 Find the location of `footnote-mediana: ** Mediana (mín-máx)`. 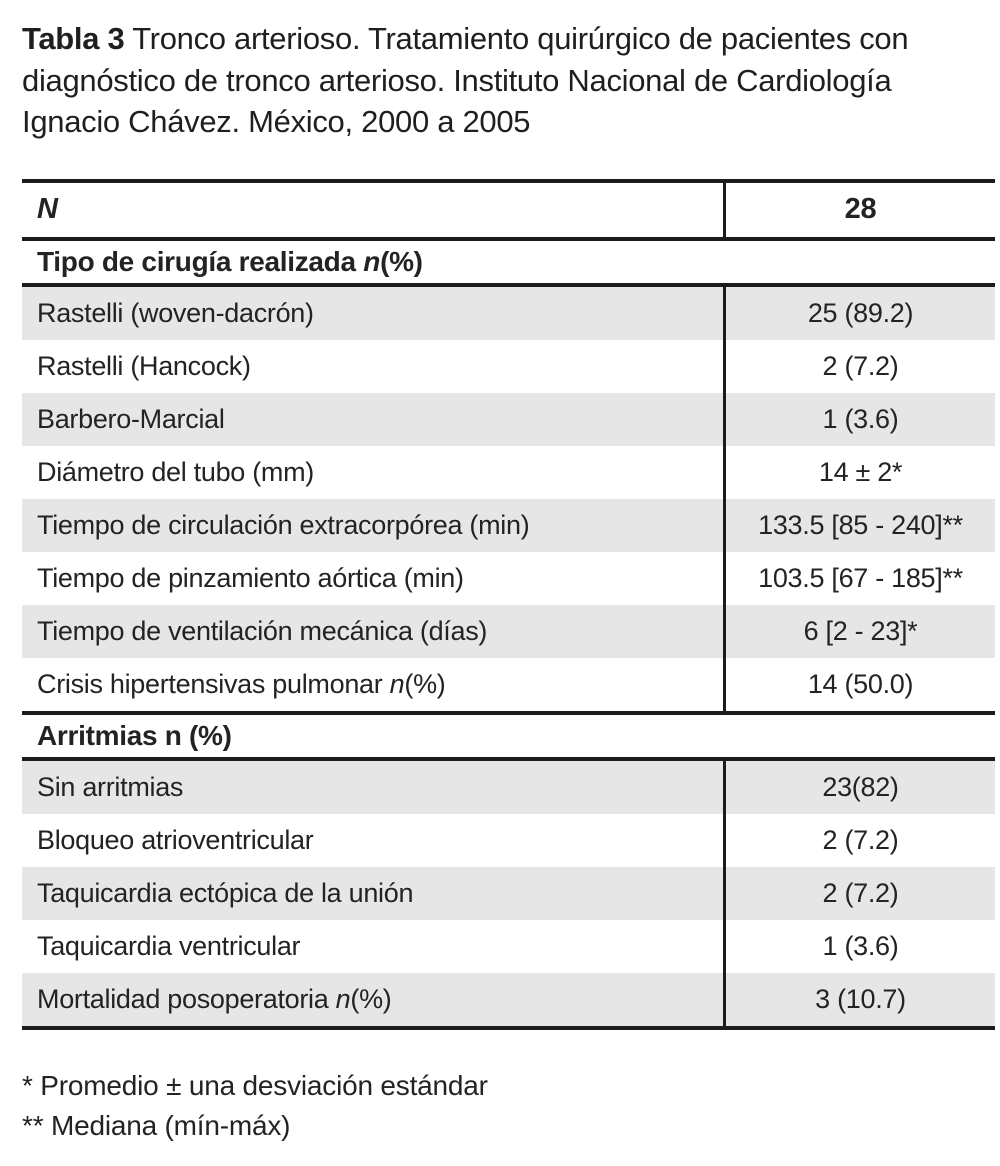

footnote-mediana: ** Mediana (mín-máx) is located at coordinates (156, 1126).